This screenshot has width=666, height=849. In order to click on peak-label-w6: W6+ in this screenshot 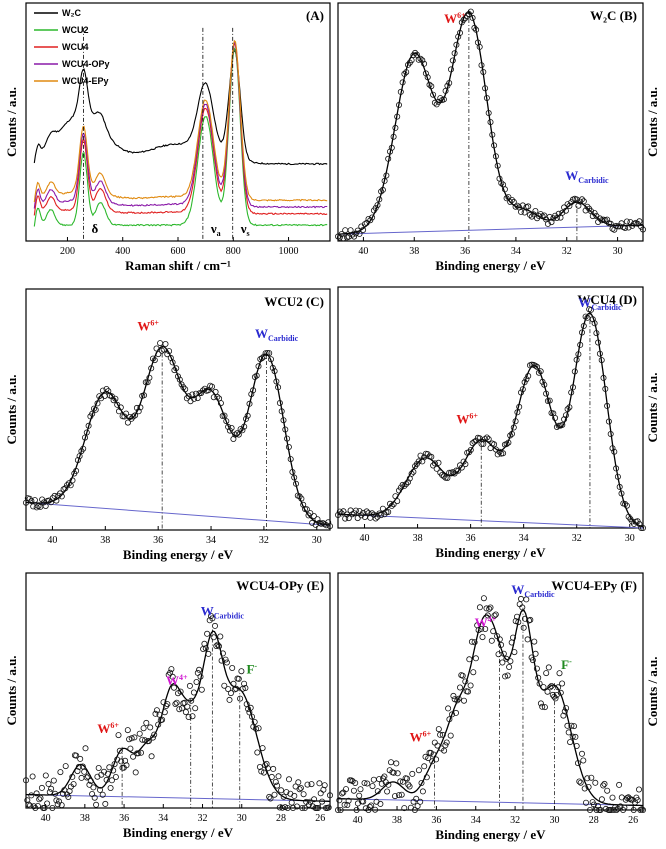, I will do `click(108, 728)`.